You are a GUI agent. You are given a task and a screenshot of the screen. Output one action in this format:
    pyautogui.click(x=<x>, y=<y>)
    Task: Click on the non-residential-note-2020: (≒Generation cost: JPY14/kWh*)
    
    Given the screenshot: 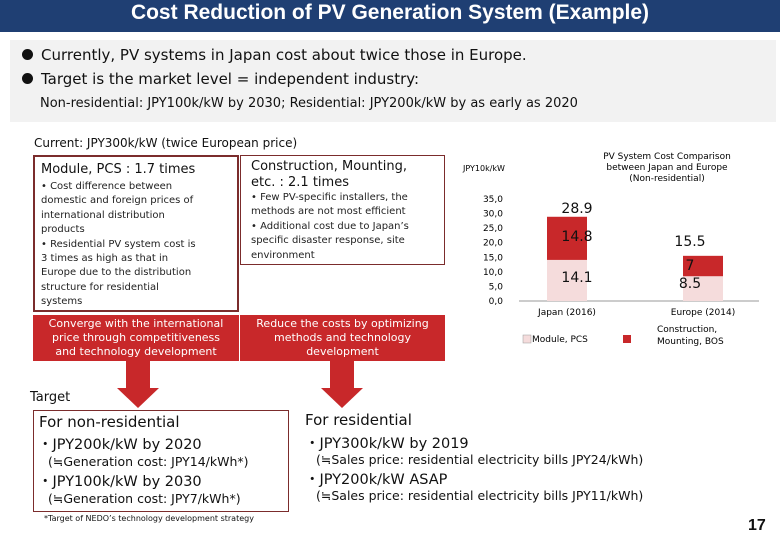 What is the action you would take?
    pyautogui.click(x=148, y=461)
    